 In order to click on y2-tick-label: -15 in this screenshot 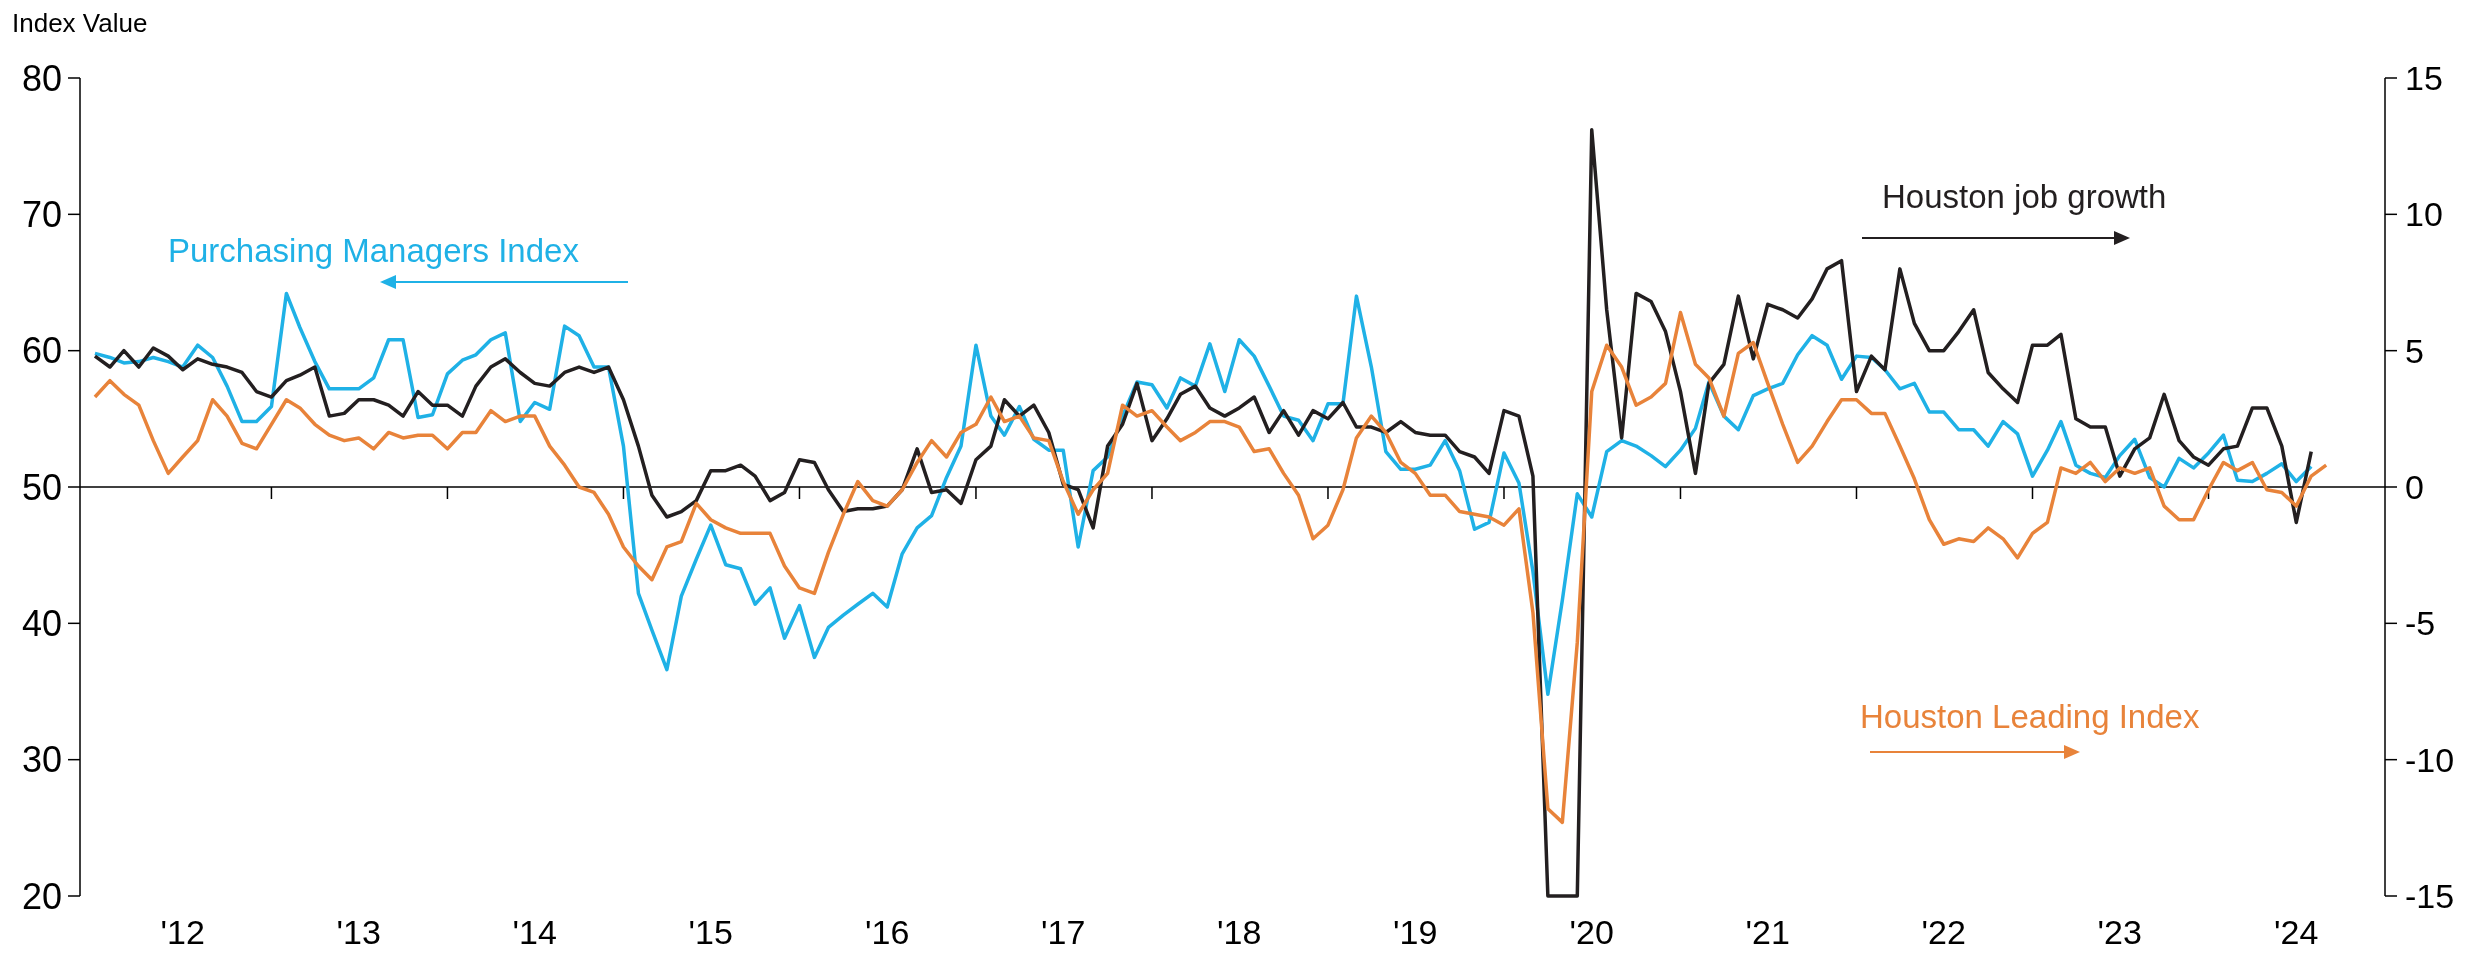, I will do `click(2430, 895)`.